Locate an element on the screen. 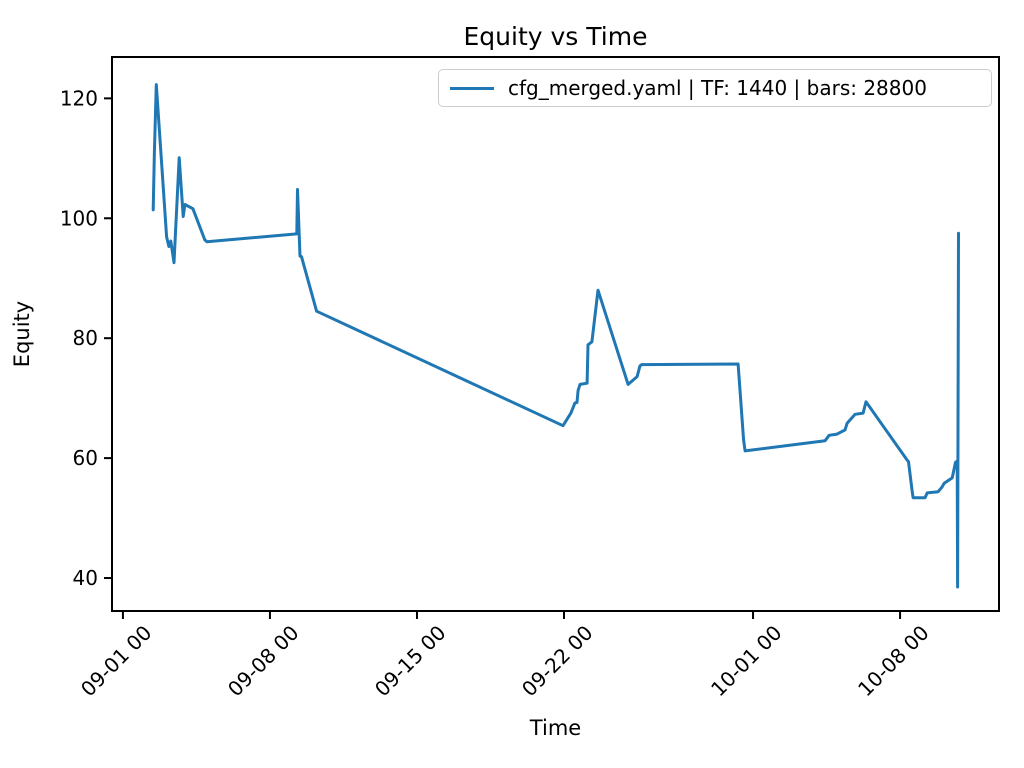  y-tick-label: 60 is located at coordinates (85, 458).